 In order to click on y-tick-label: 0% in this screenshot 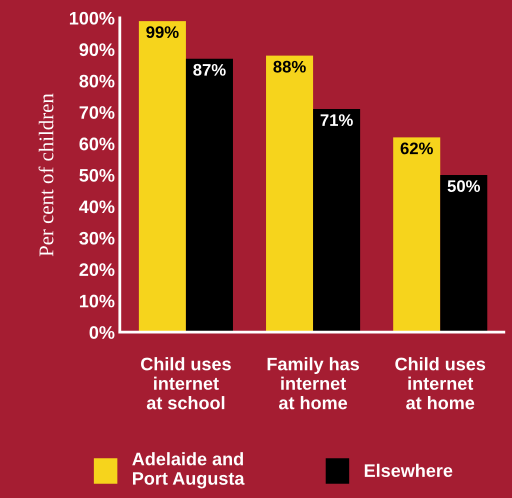, I will do `click(102, 332)`.